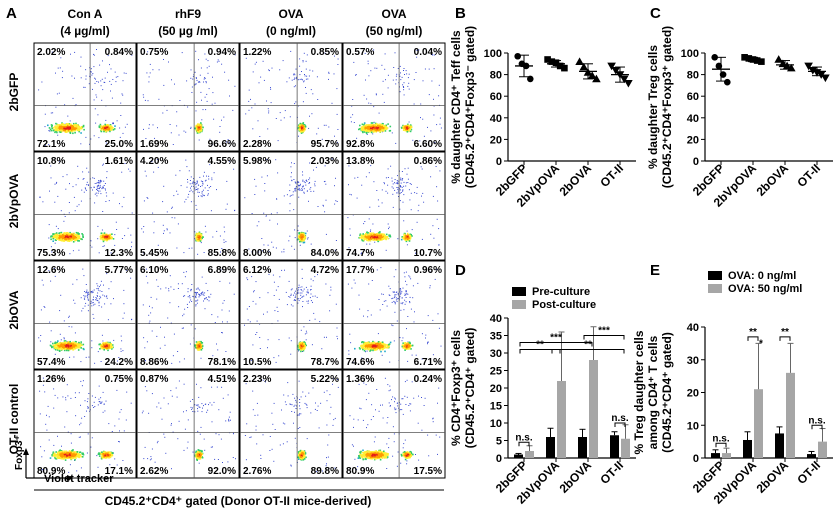 The image size is (836, 519). Describe the element at coordinates (394, 97) in the screenshot. I see `flow-plot-r0-c3: 0.57% 0.04%92.8% 6.60%` at that location.